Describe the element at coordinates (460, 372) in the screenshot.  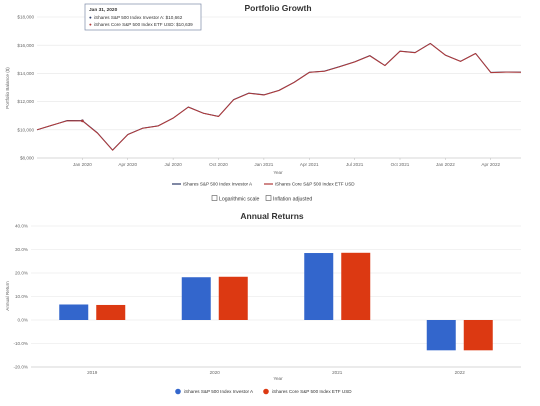
I see `bottom-x-tick-label: 2022` at that location.